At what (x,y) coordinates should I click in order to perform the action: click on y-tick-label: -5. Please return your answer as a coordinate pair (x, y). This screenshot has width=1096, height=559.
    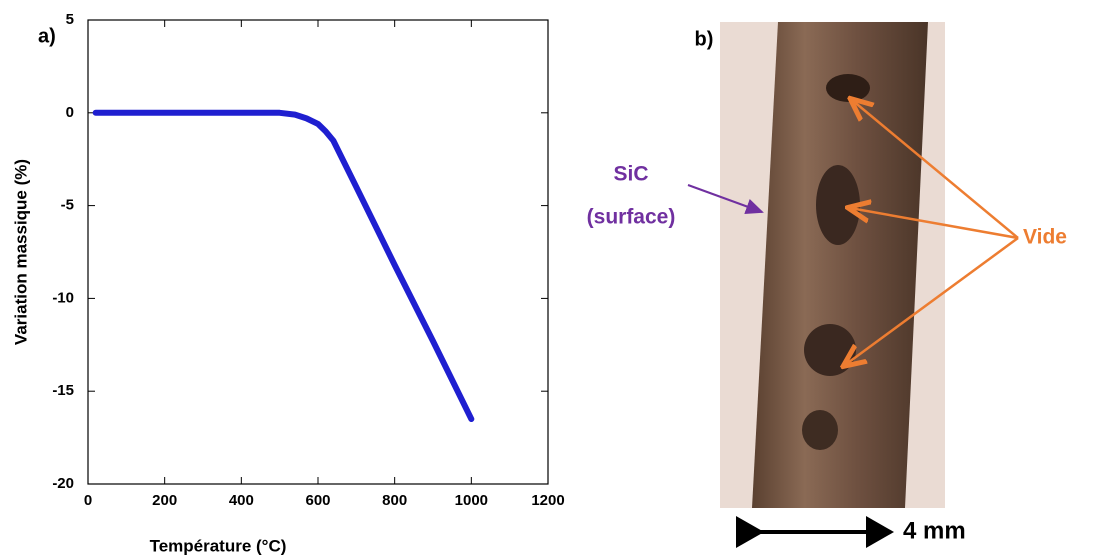
    Looking at the image, I should click on (67, 205).